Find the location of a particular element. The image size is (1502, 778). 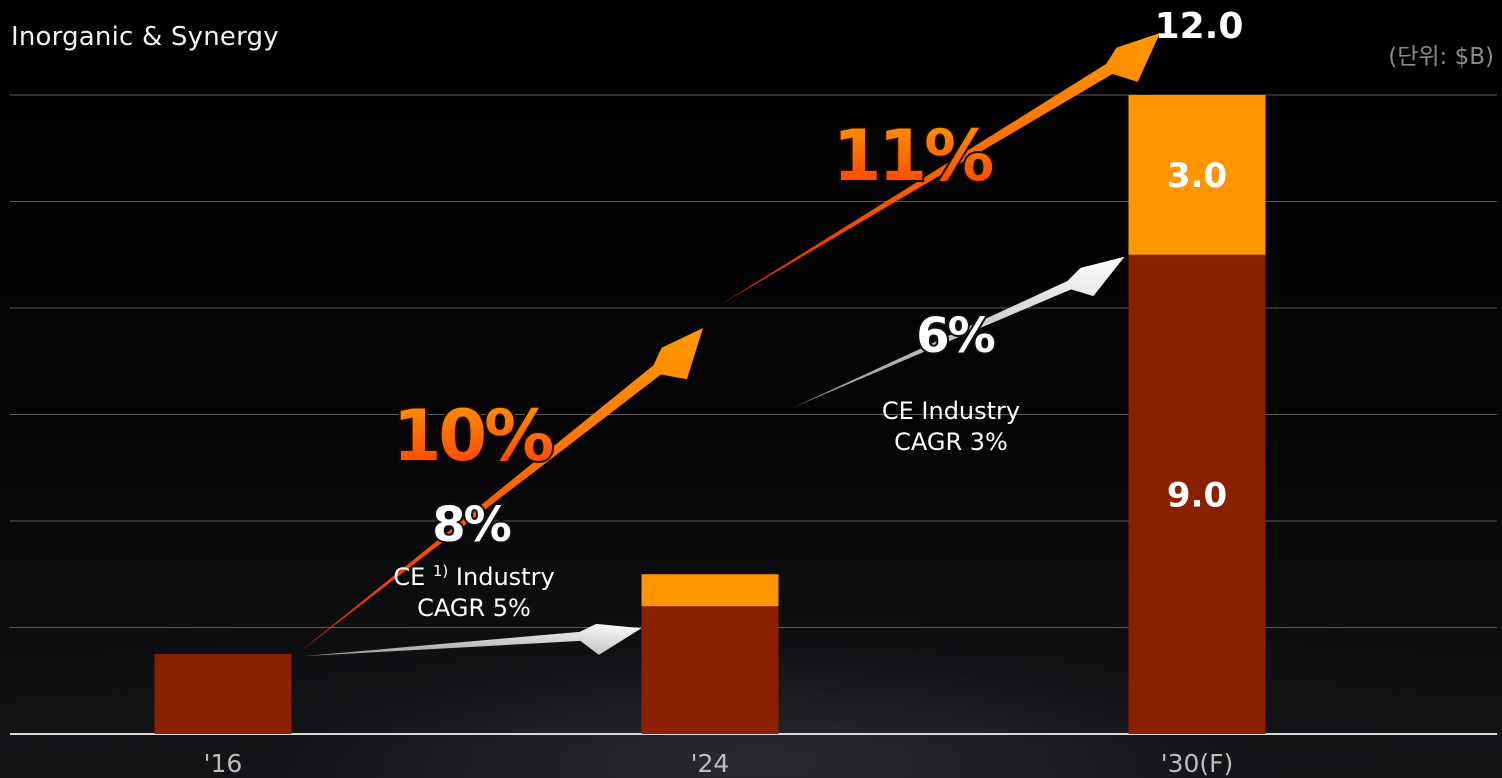

cagr-label-white: 6% is located at coordinates (955, 336).